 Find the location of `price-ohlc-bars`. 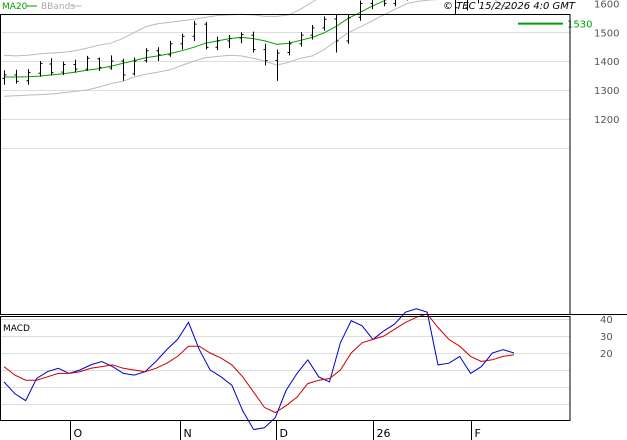

price-ohlc-bars is located at coordinates (240, 42).